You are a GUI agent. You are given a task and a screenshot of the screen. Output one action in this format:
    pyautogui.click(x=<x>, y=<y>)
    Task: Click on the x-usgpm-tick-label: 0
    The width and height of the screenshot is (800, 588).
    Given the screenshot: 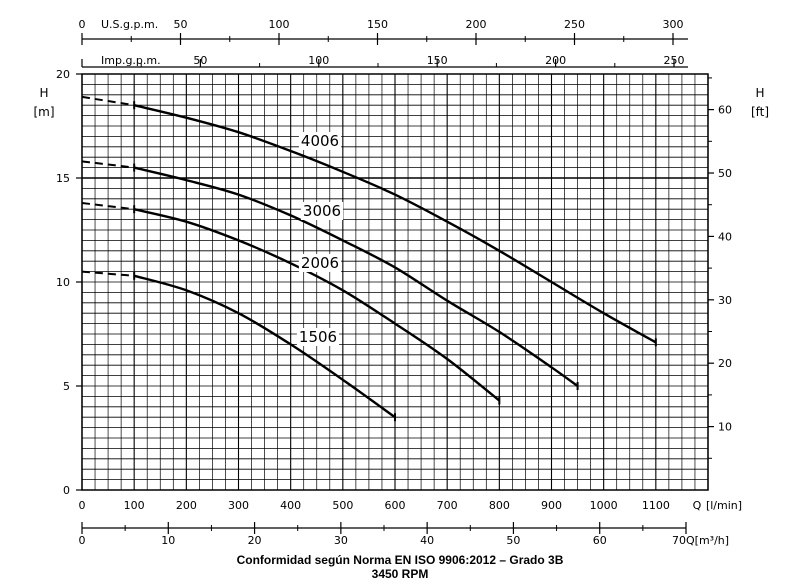 What is the action you would take?
    pyautogui.click(x=82, y=24)
    